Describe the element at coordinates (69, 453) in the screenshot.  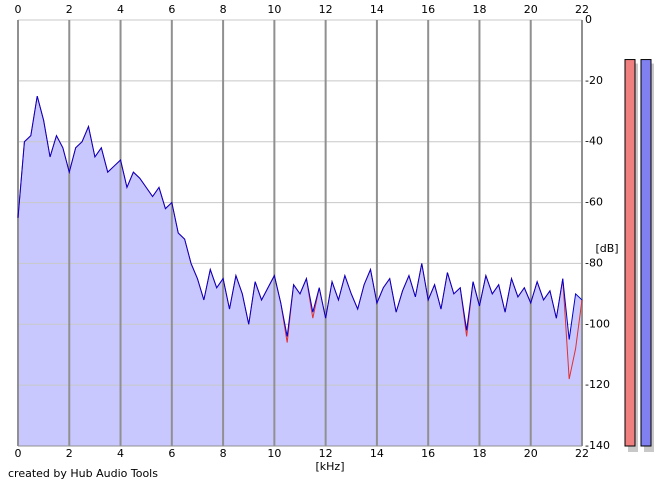
I see `x-tick-label: 2` at that location.